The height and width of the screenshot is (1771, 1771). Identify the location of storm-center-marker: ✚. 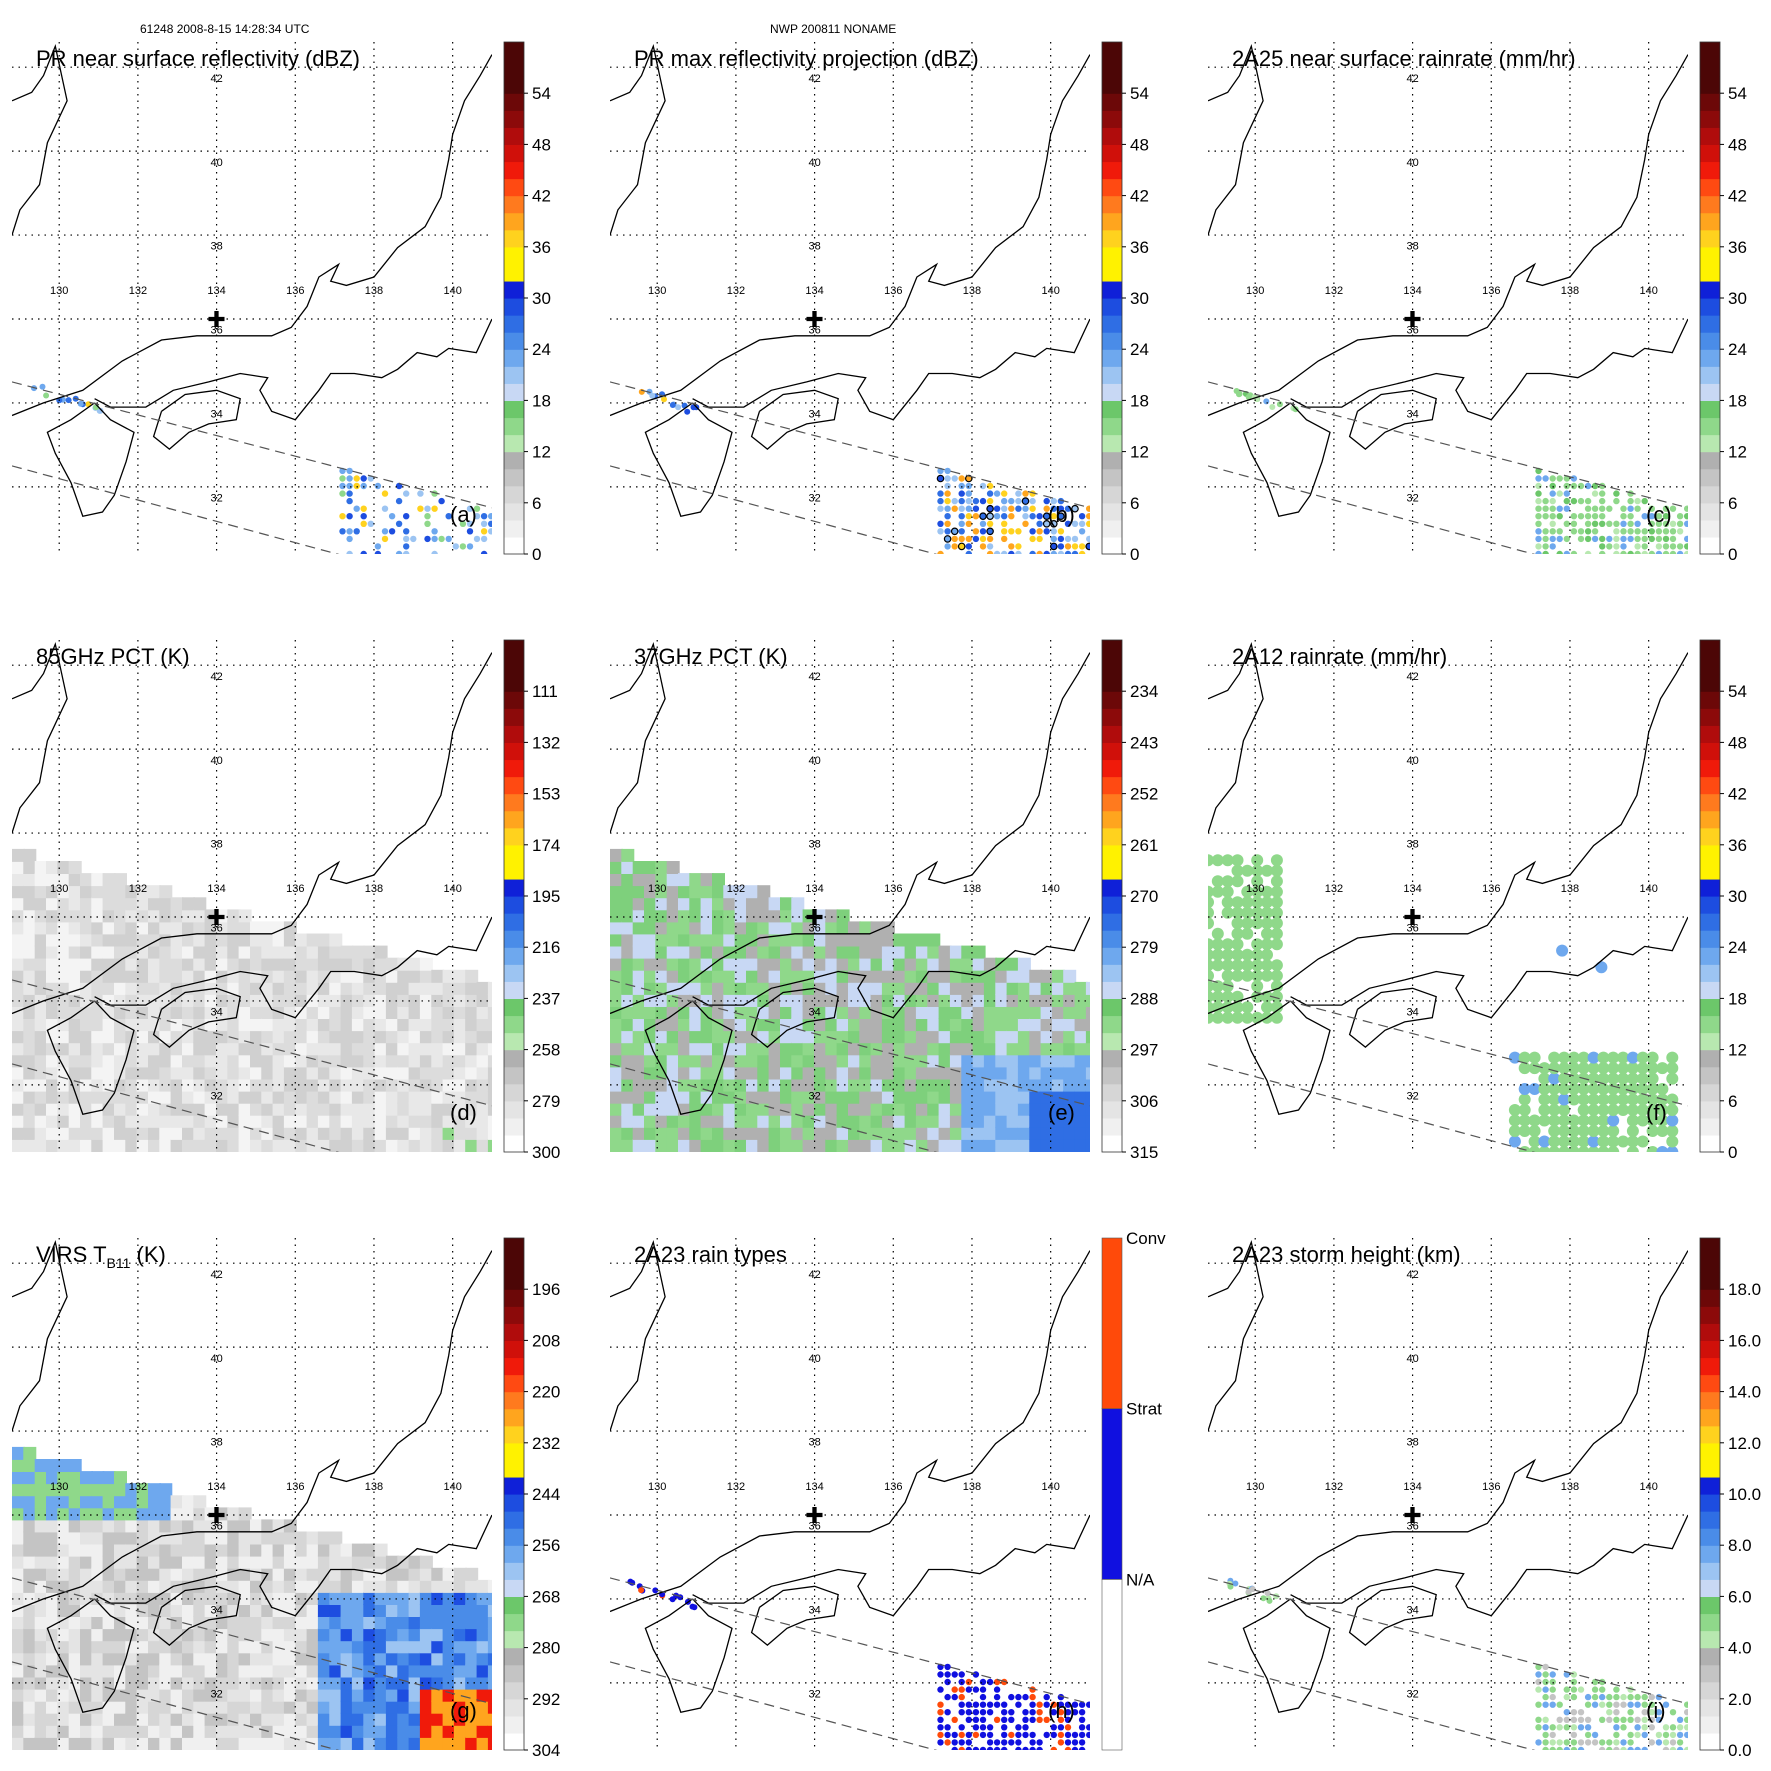
(216, 319).